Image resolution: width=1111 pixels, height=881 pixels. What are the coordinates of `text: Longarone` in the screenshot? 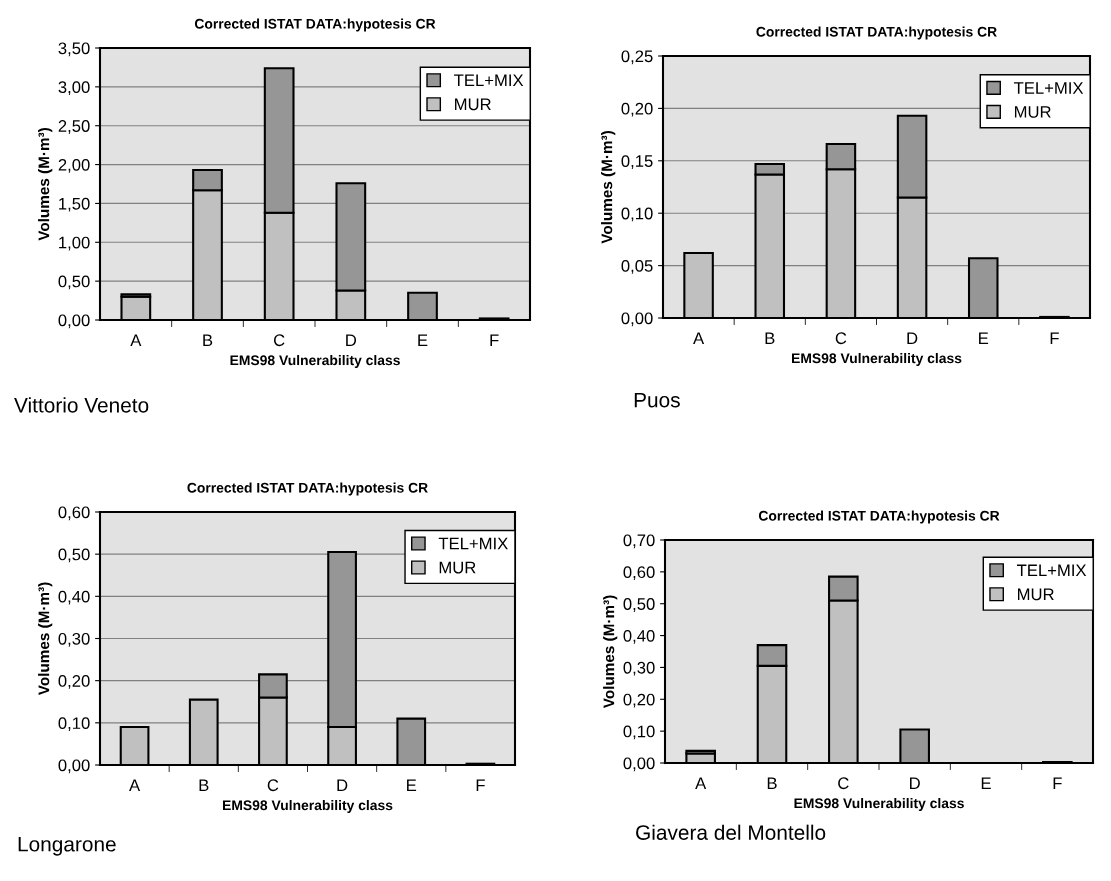 It's located at (67, 846).